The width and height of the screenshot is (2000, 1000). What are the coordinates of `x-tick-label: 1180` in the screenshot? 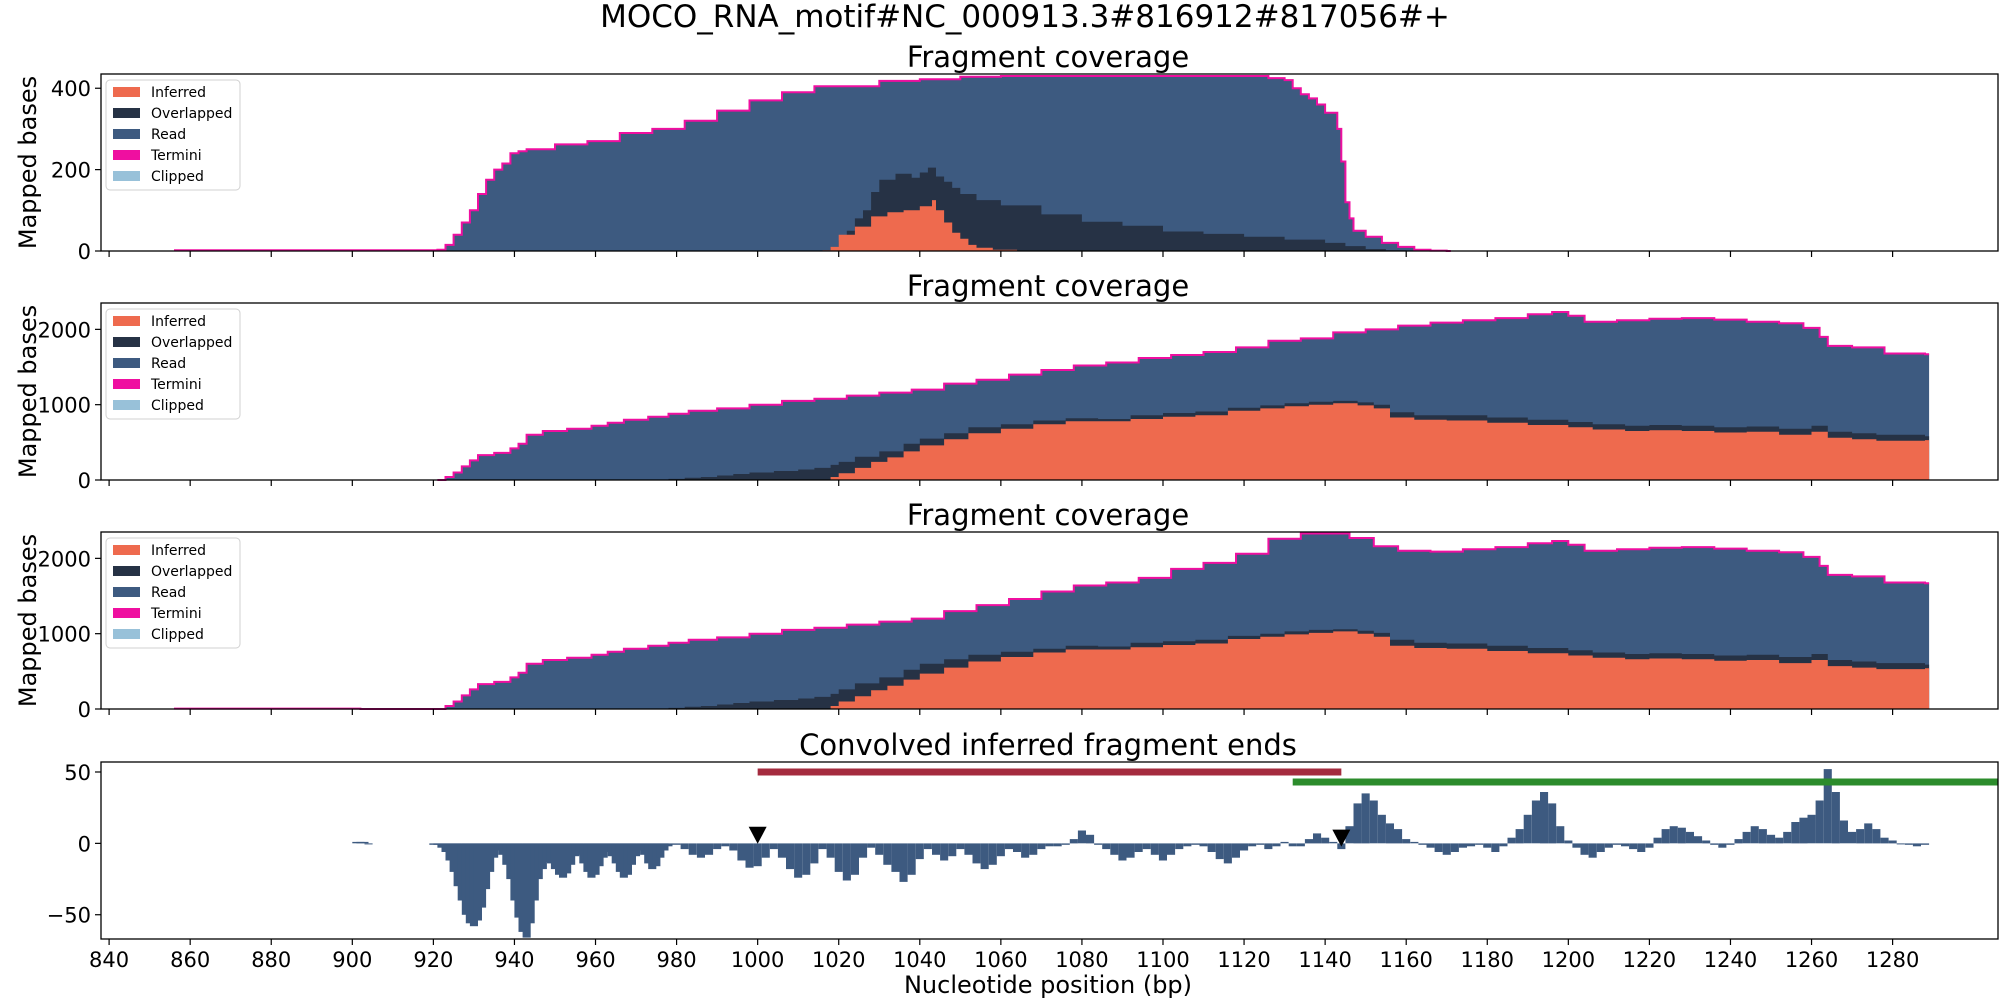 It's located at (1487, 960).